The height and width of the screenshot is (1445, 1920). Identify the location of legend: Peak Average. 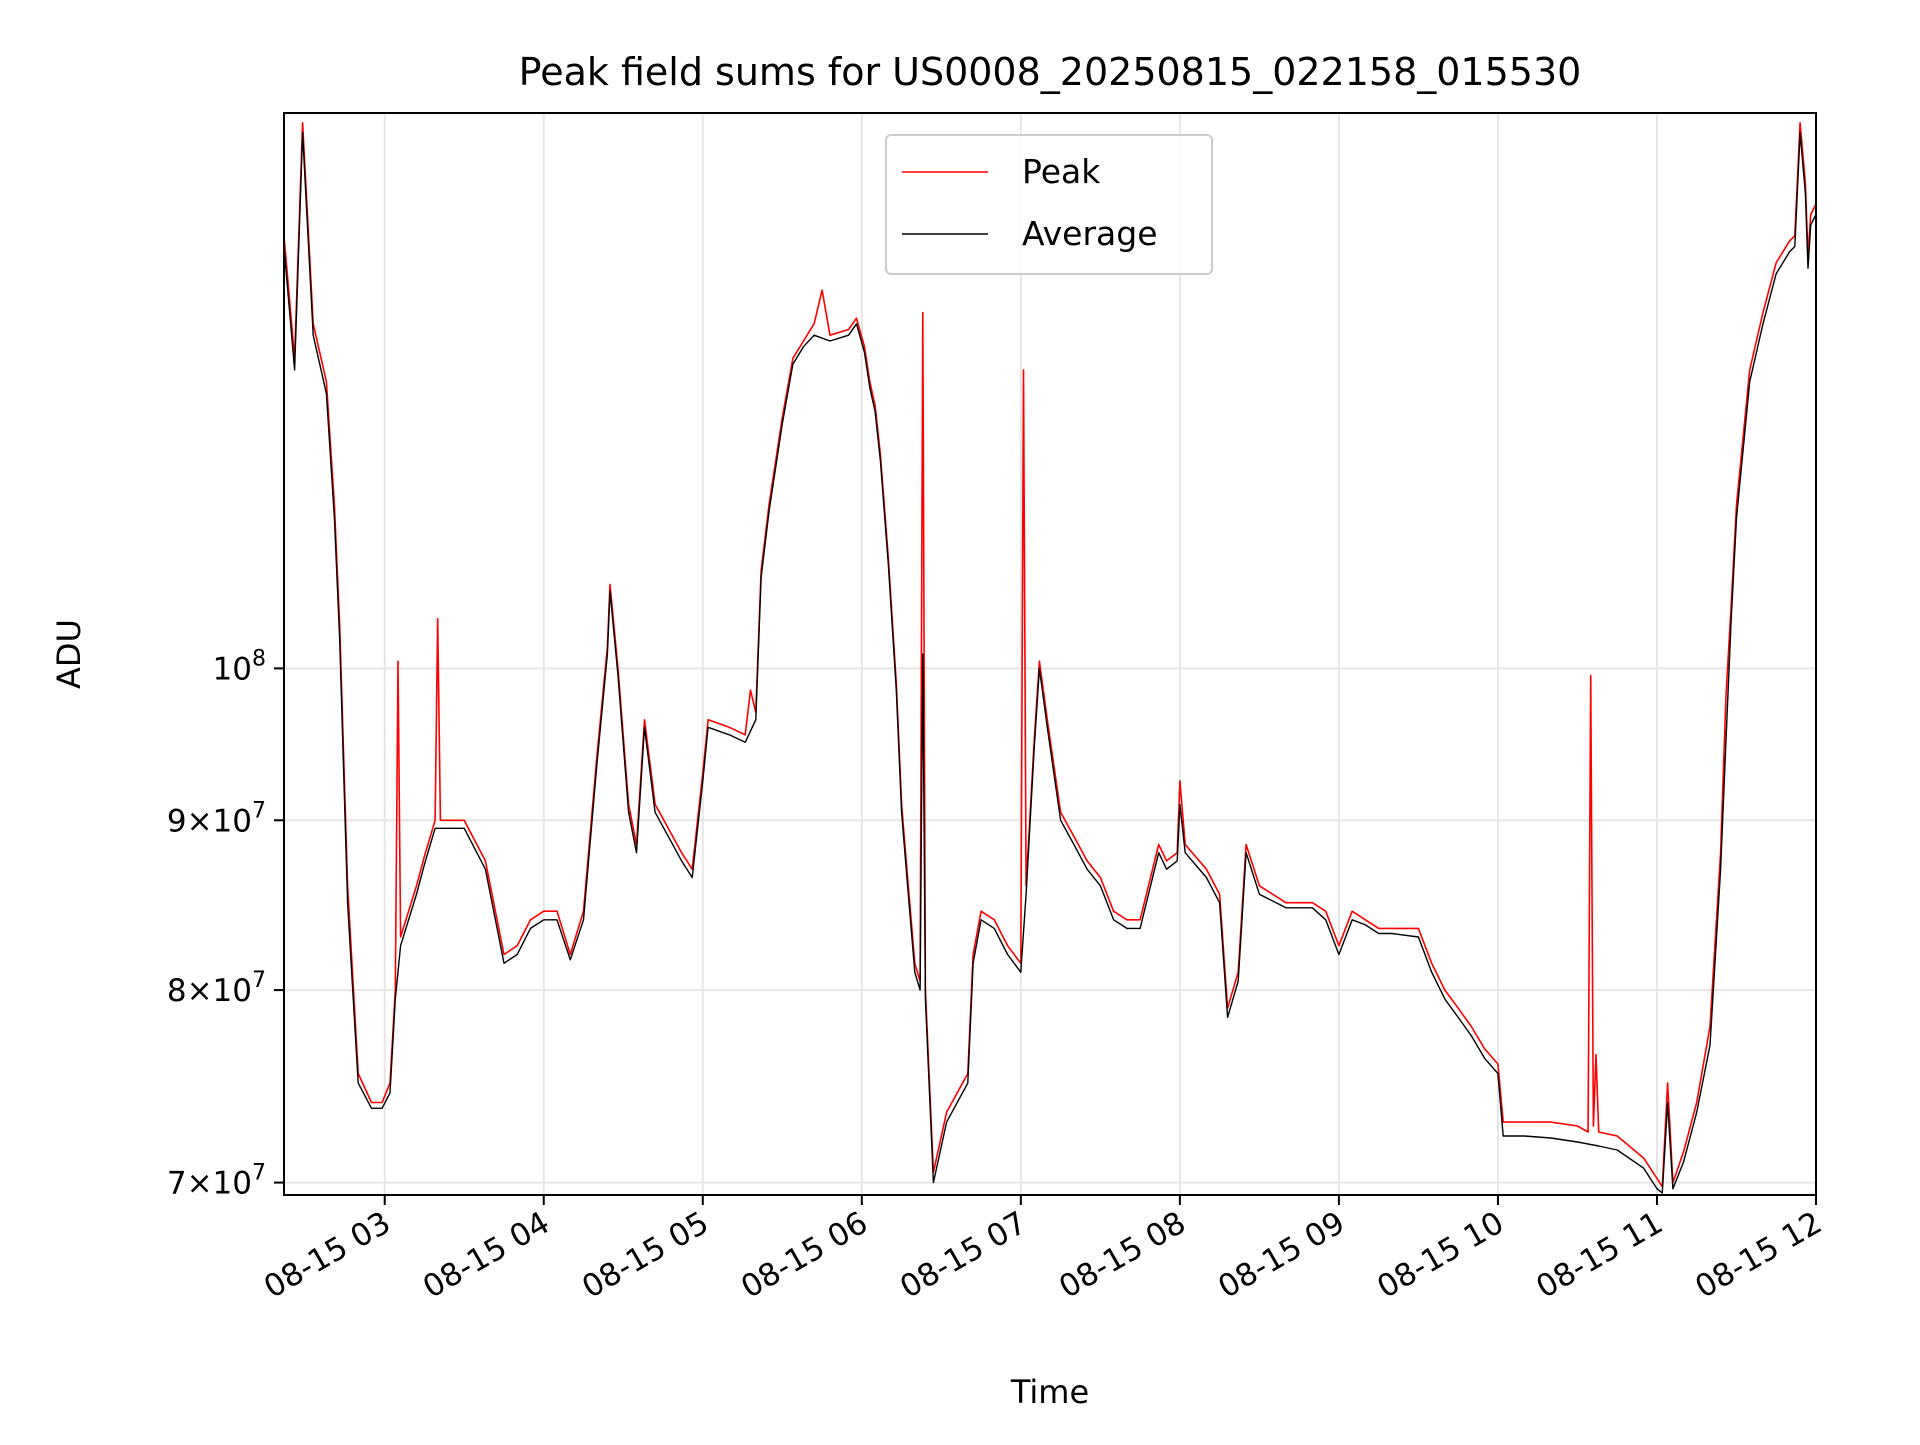
(1049, 204).